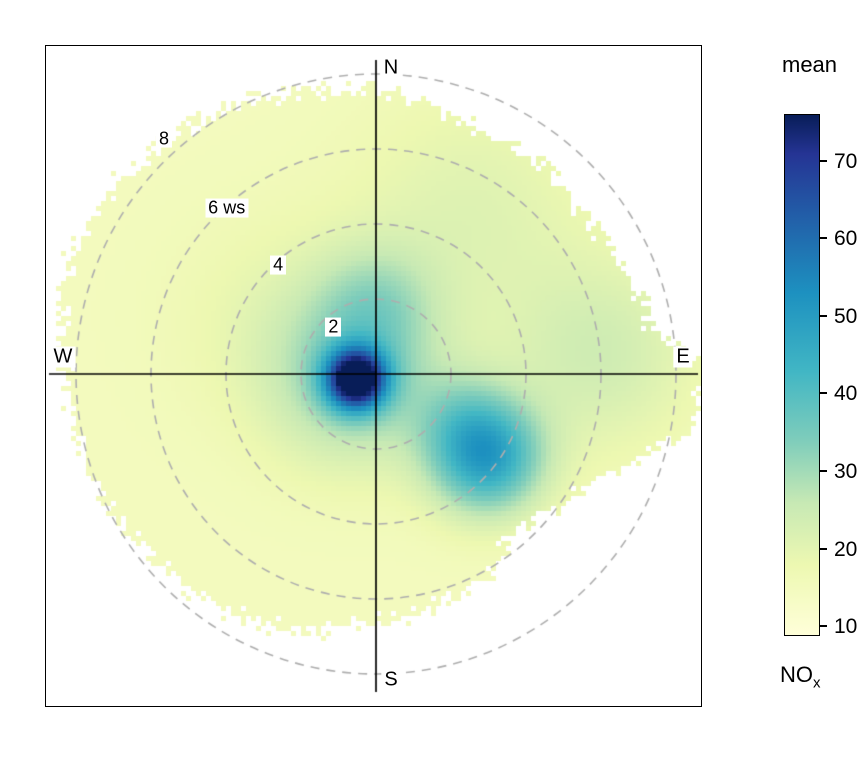 This screenshot has width=864, height=768. I want to click on ring-label-ws-2: 2, so click(333, 327).